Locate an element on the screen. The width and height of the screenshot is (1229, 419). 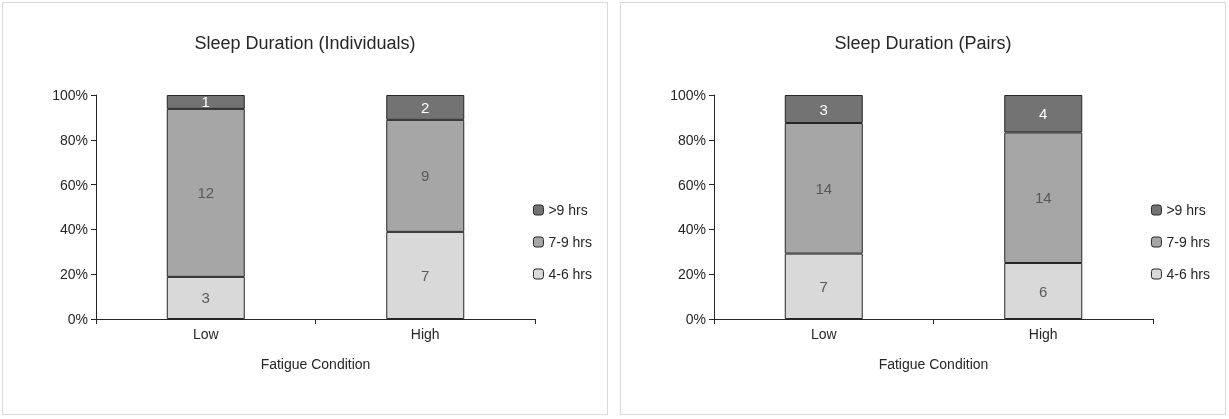
annotation: 12 is located at coordinates (206, 193).